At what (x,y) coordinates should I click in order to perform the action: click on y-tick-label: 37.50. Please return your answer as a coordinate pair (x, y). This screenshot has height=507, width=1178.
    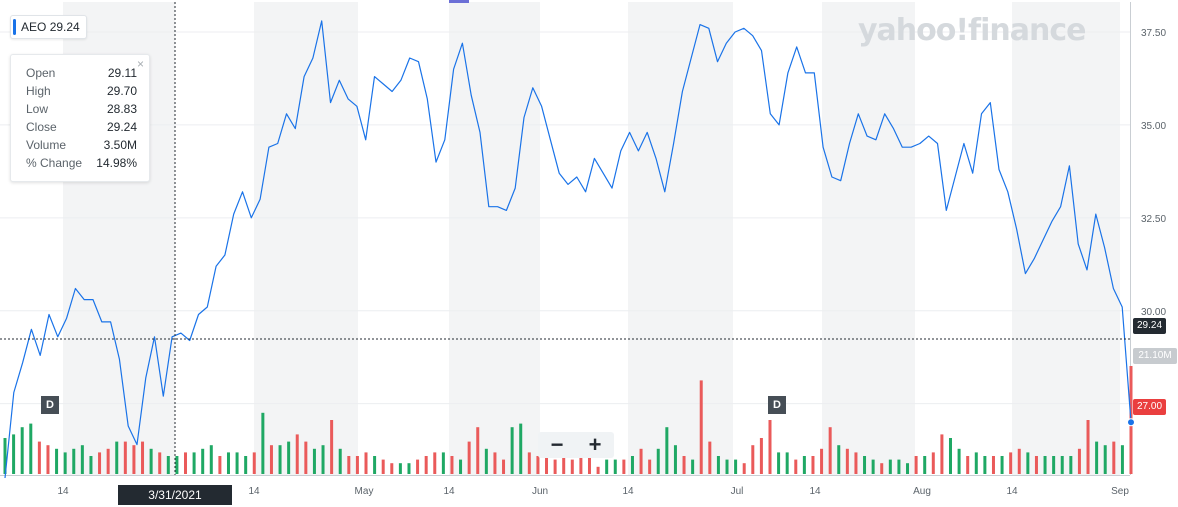
    Looking at the image, I should click on (1153, 33).